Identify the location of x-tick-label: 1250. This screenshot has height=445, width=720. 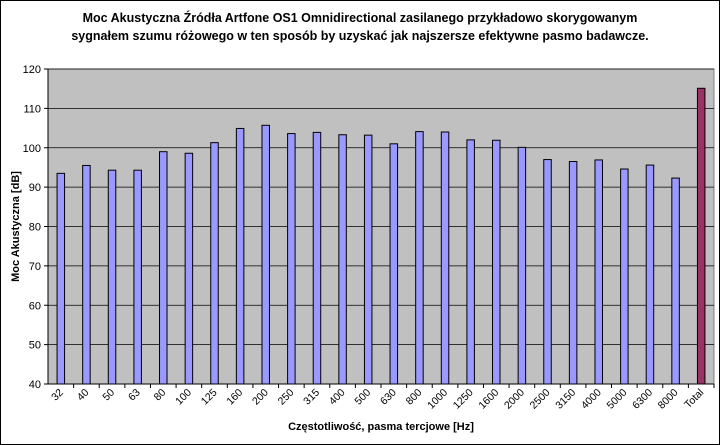
(463, 399).